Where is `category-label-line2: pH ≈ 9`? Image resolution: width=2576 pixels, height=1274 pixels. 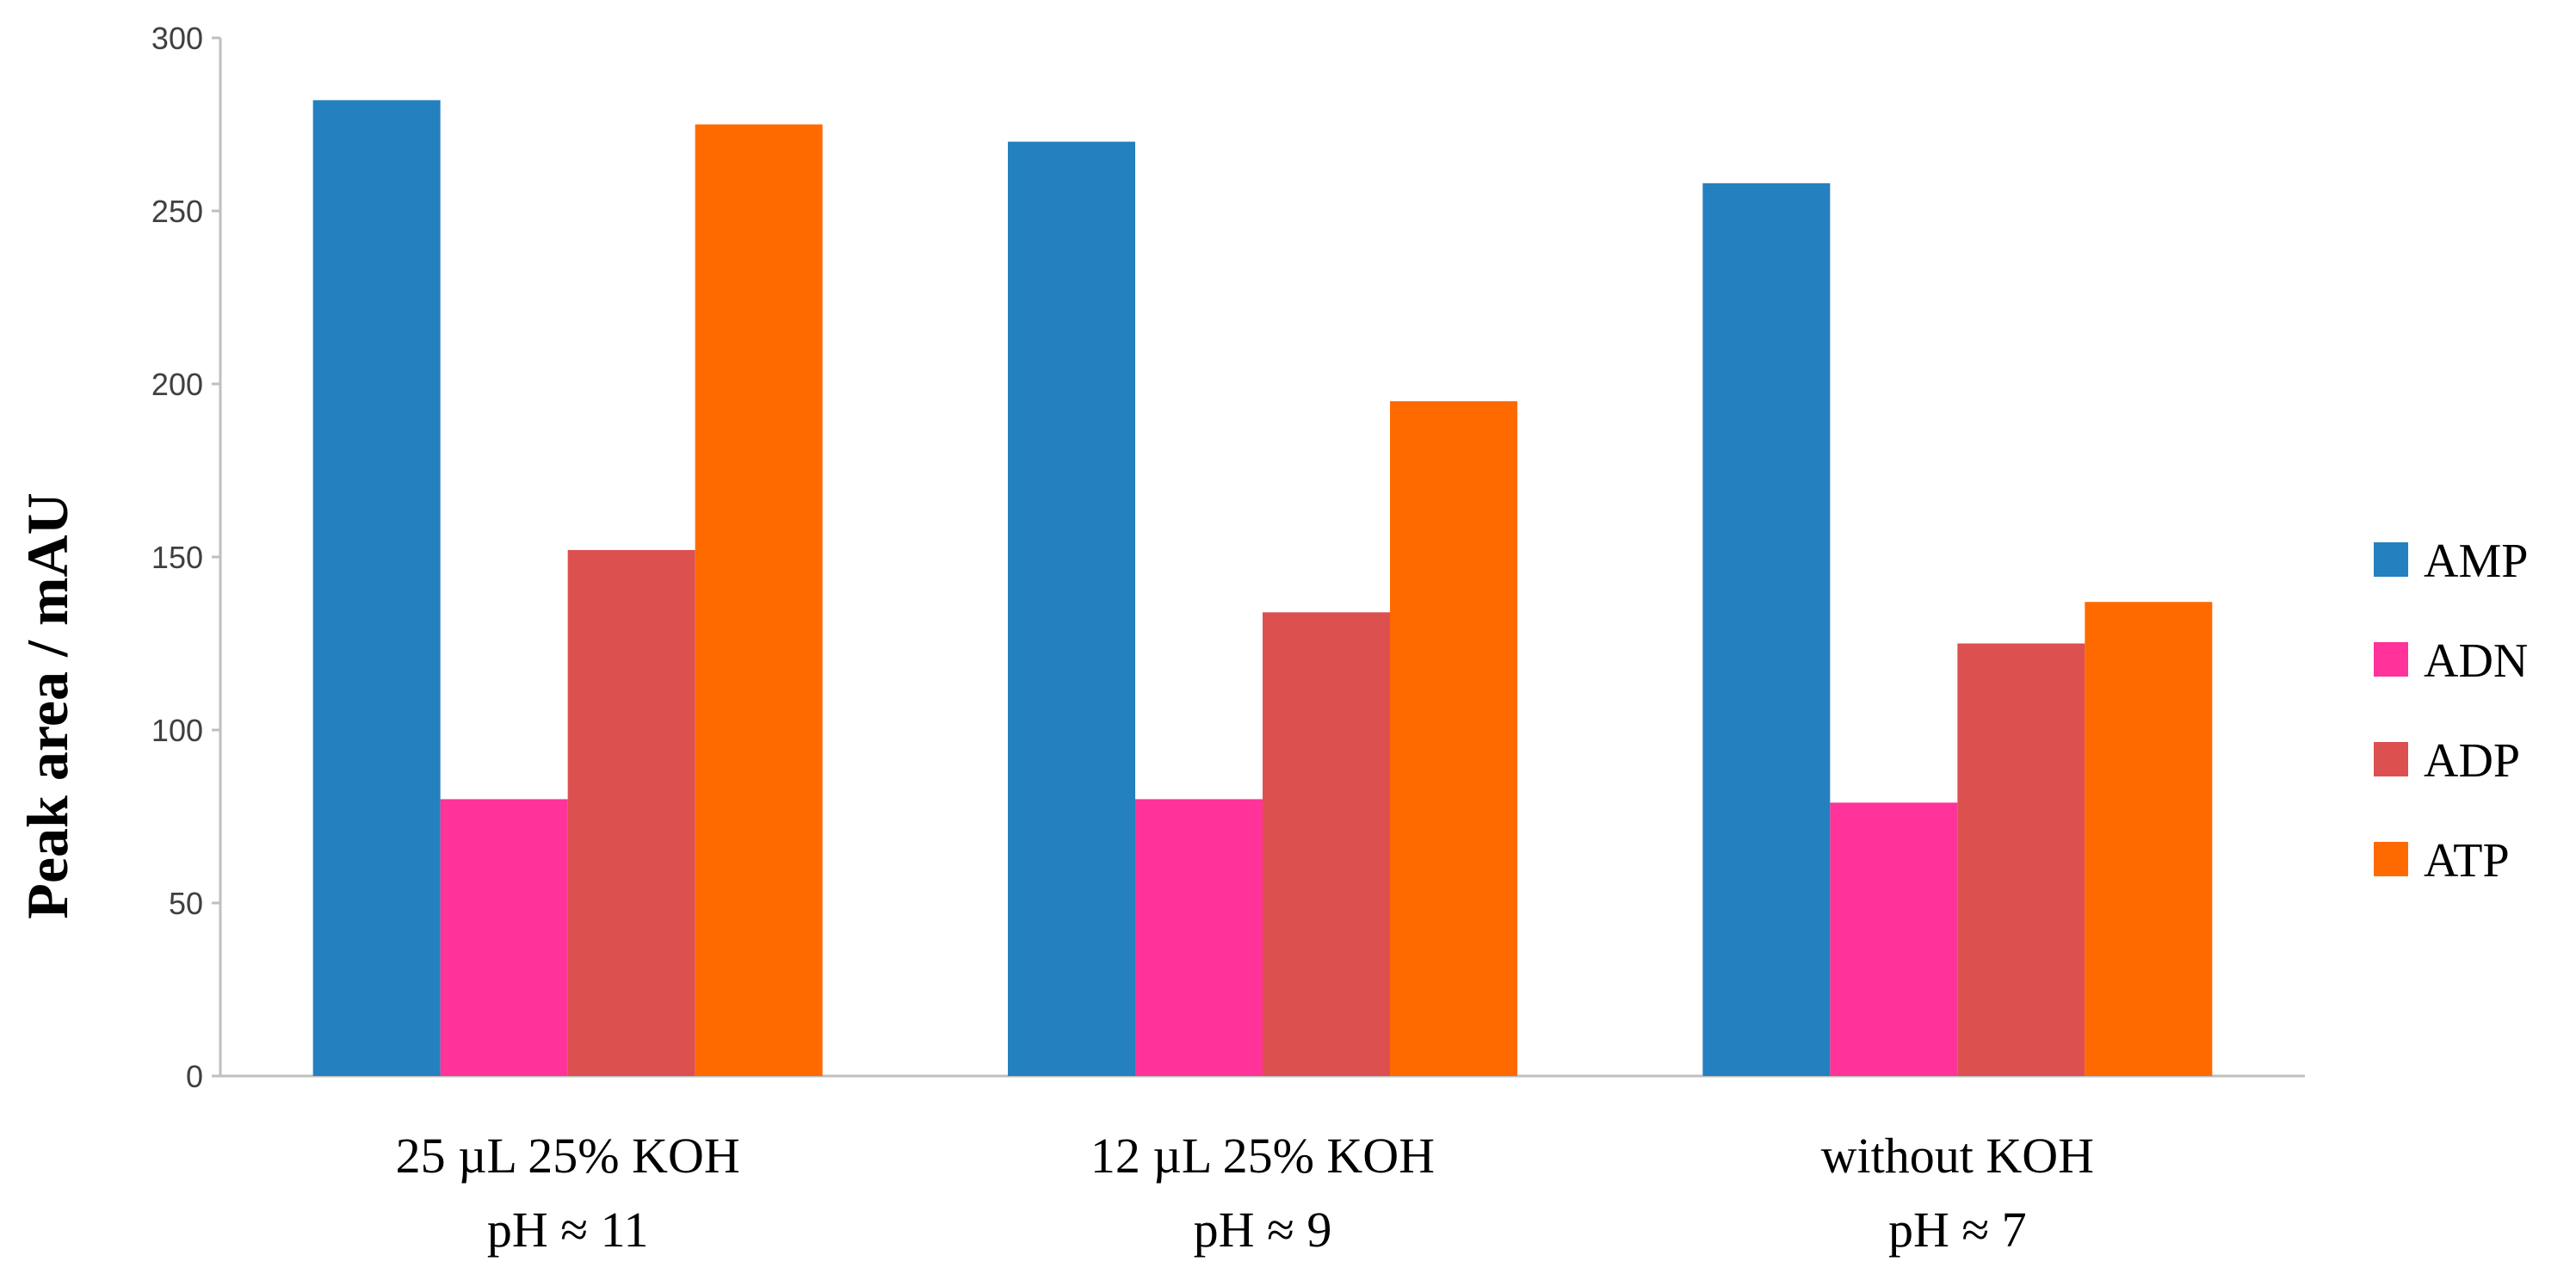 category-label-line2: pH ≈ 9 is located at coordinates (1263, 1230).